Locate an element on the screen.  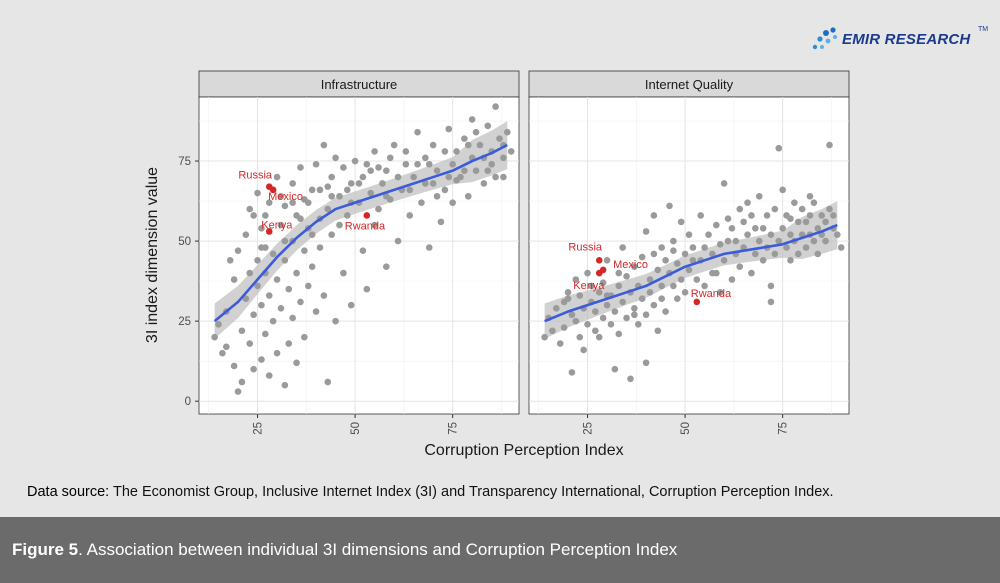
figure-number: Figure 5 is located at coordinates (45, 549).